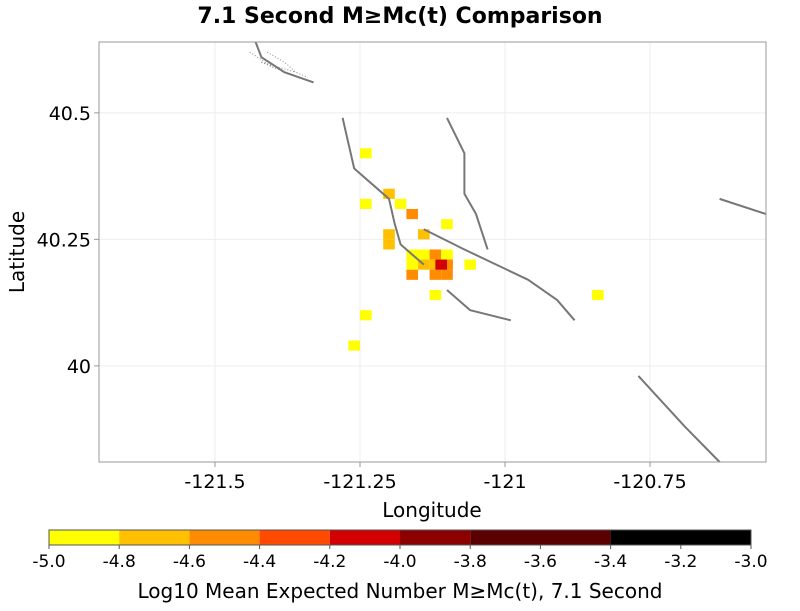  I want to click on x-tick-label: -121.25, so click(359, 482).